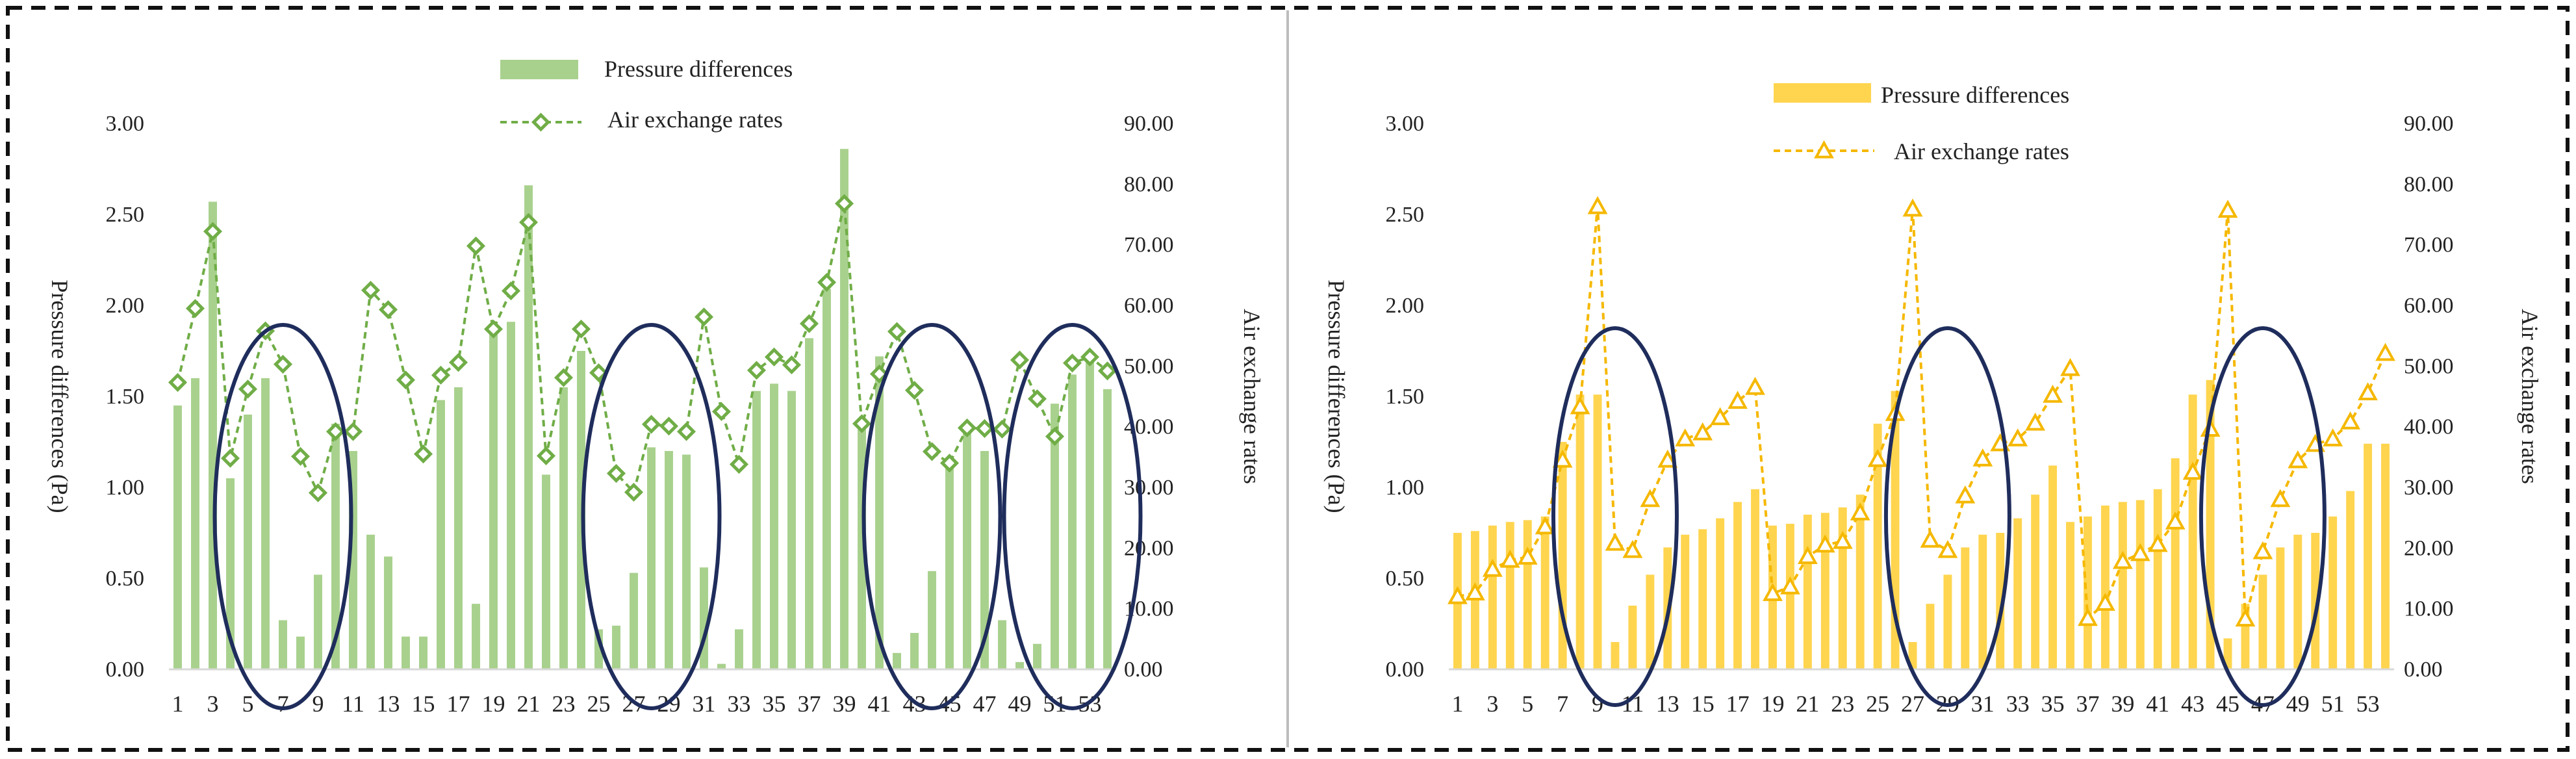 The image size is (2576, 759). Describe the element at coordinates (599, 704) in the screenshot. I see `x-tick-label: 25` at that location.